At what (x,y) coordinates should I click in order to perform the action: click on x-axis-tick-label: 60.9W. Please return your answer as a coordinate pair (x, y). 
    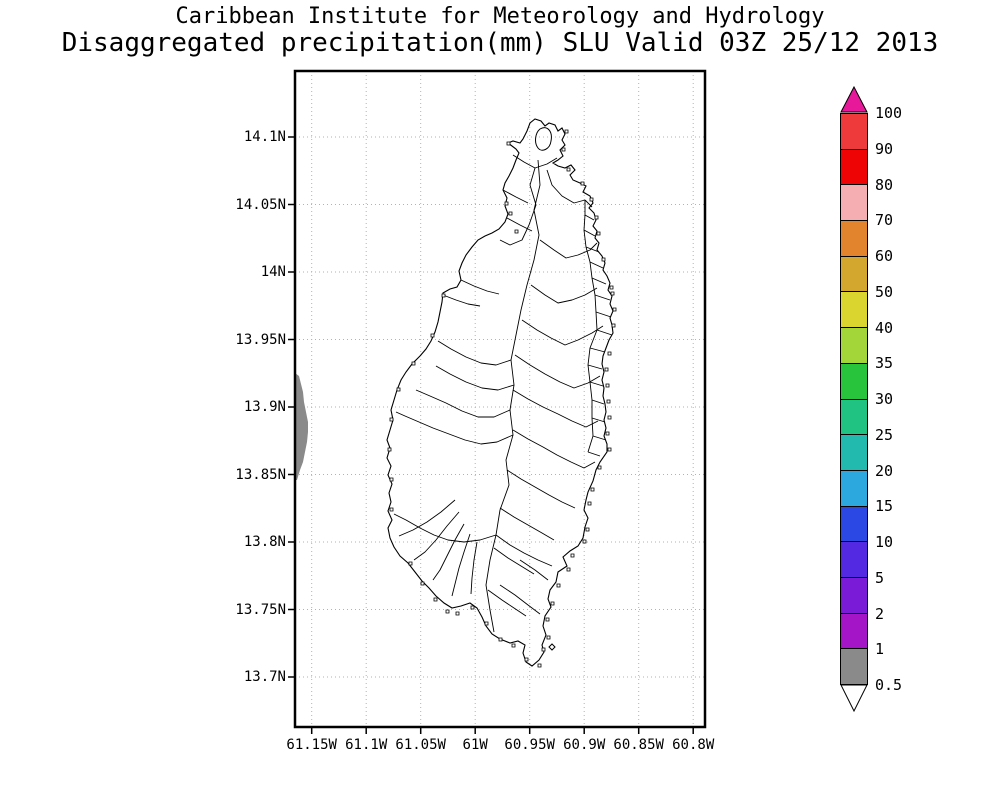
    Looking at the image, I should click on (584, 745).